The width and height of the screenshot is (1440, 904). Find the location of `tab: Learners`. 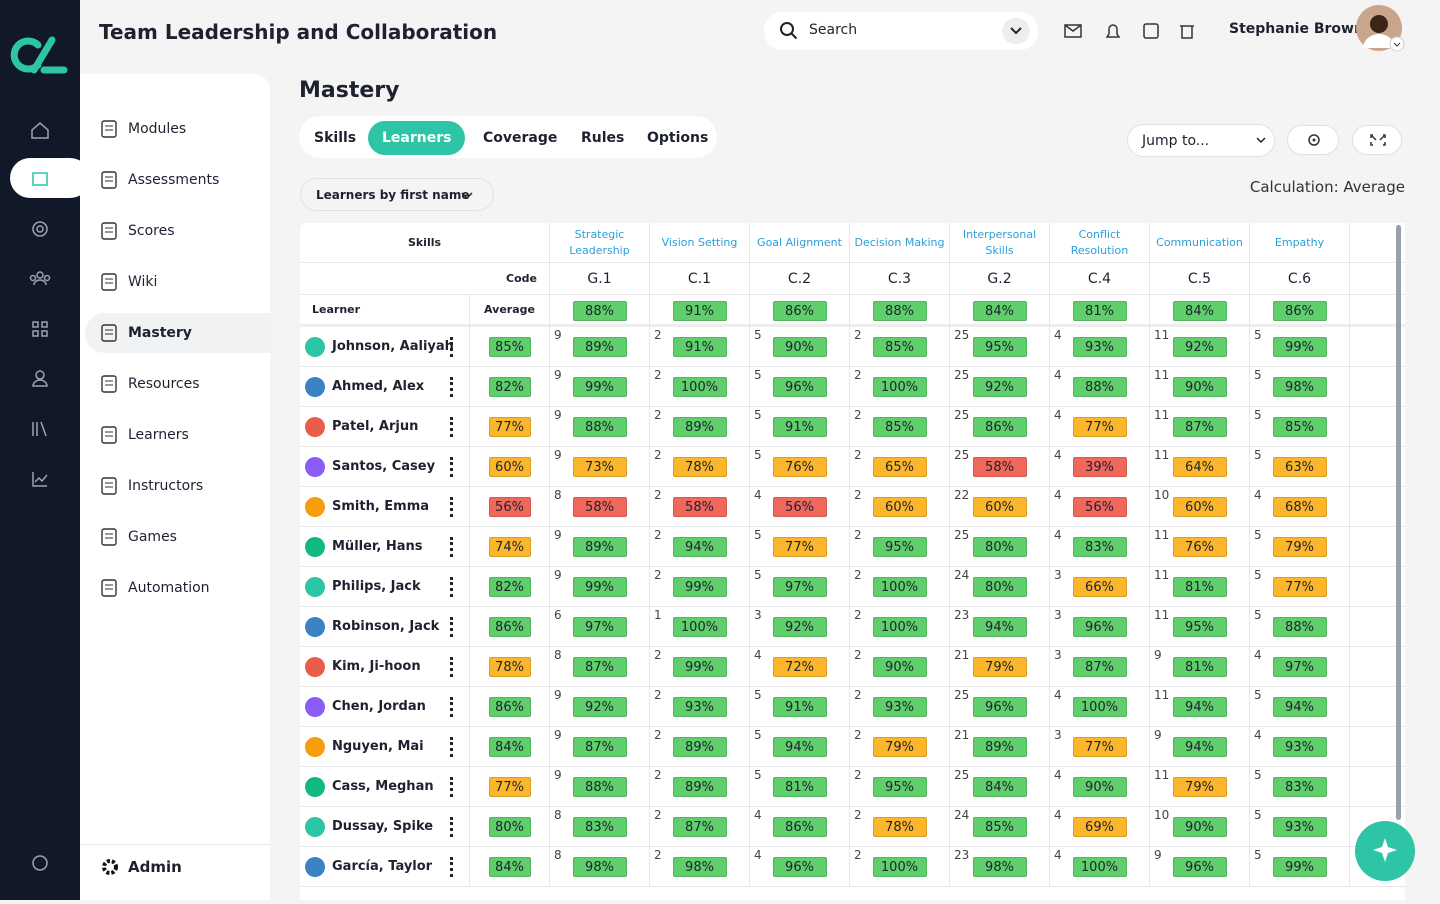

tab: Learners is located at coordinates (417, 138).